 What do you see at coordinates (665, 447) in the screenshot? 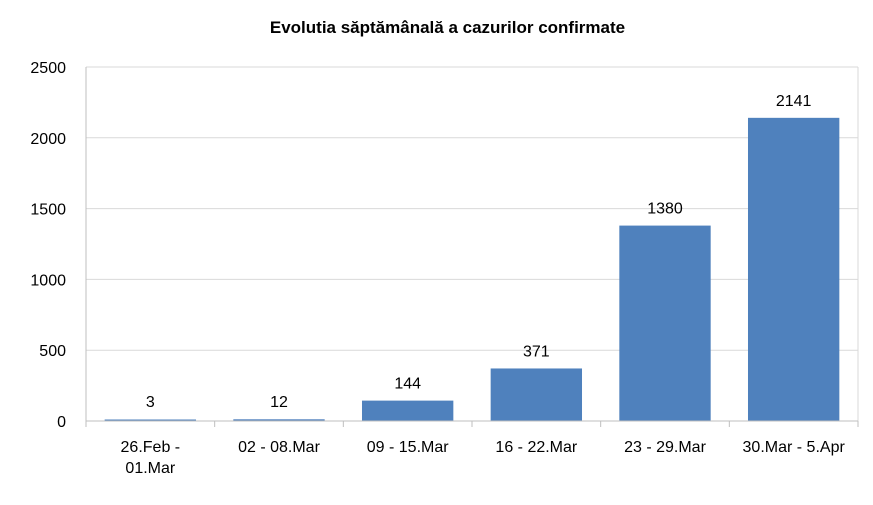
I see `x-tick-label: 23 - 29.Mar` at bounding box center [665, 447].